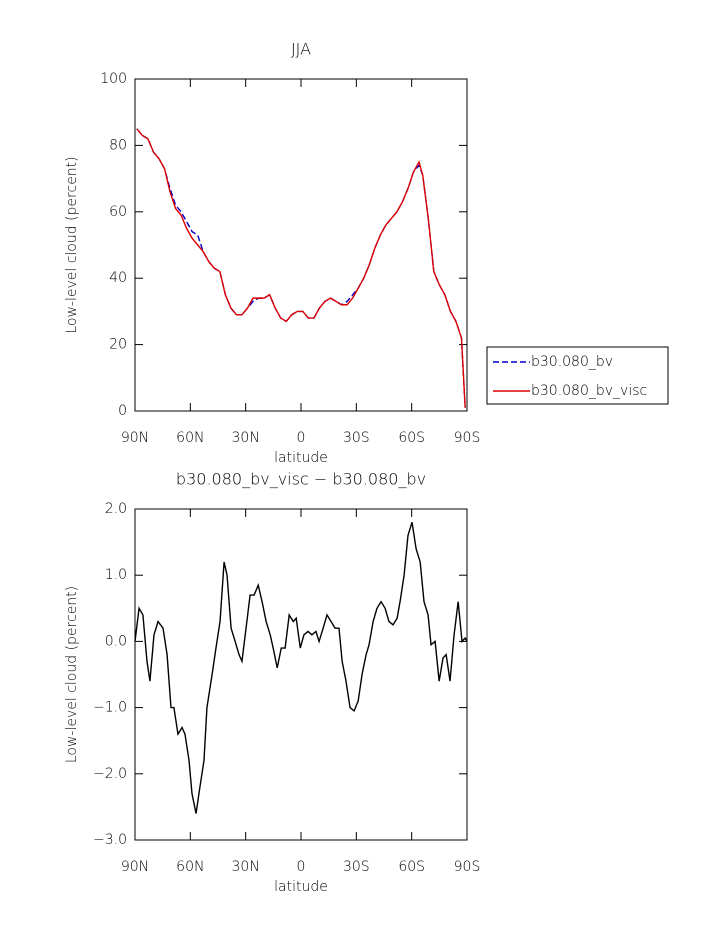 The height and width of the screenshot is (935, 723). I want to click on chart-title: b30.080_bv_visc − b30.080_bv, so click(301, 479).